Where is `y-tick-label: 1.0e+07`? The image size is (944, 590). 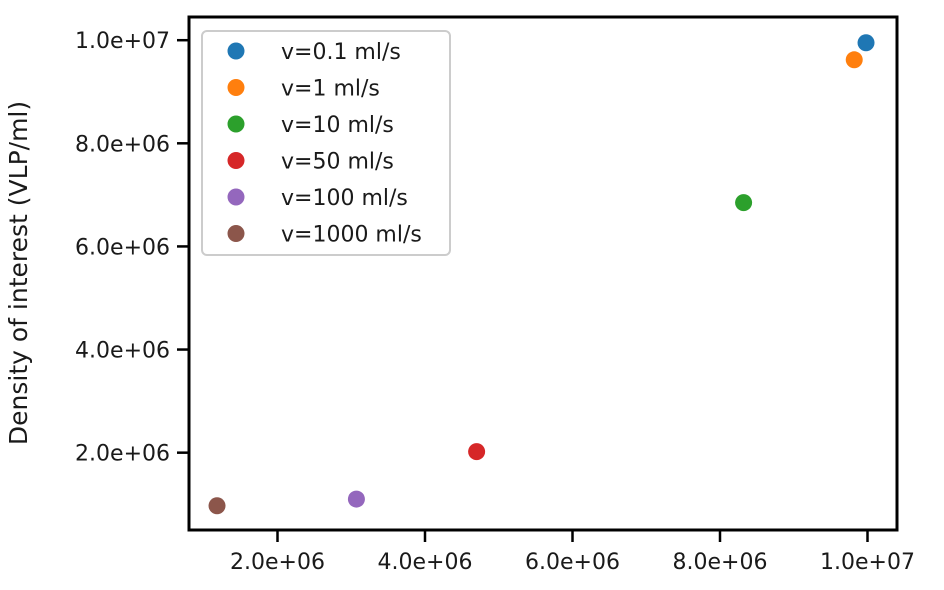 y-tick-label: 1.0e+07 is located at coordinates (122, 41).